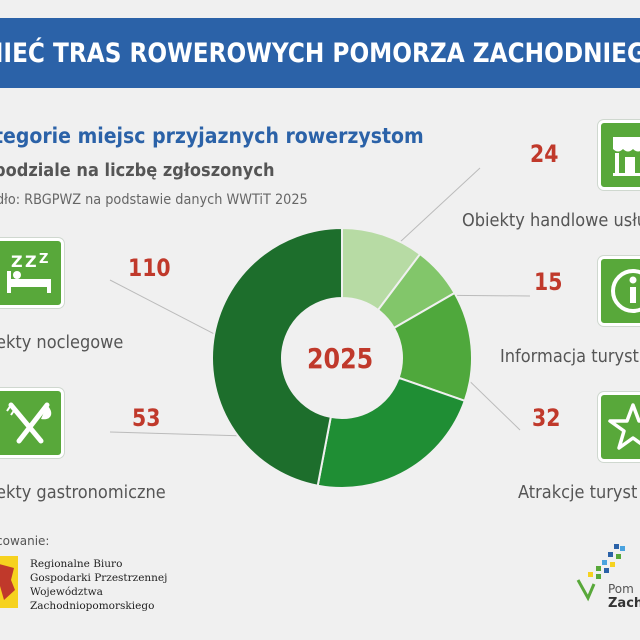  What do you see at coordinates (66, 592) in the screenshot?
I see `org-name-line-3: Województwa` at bounding box center [66, 592].